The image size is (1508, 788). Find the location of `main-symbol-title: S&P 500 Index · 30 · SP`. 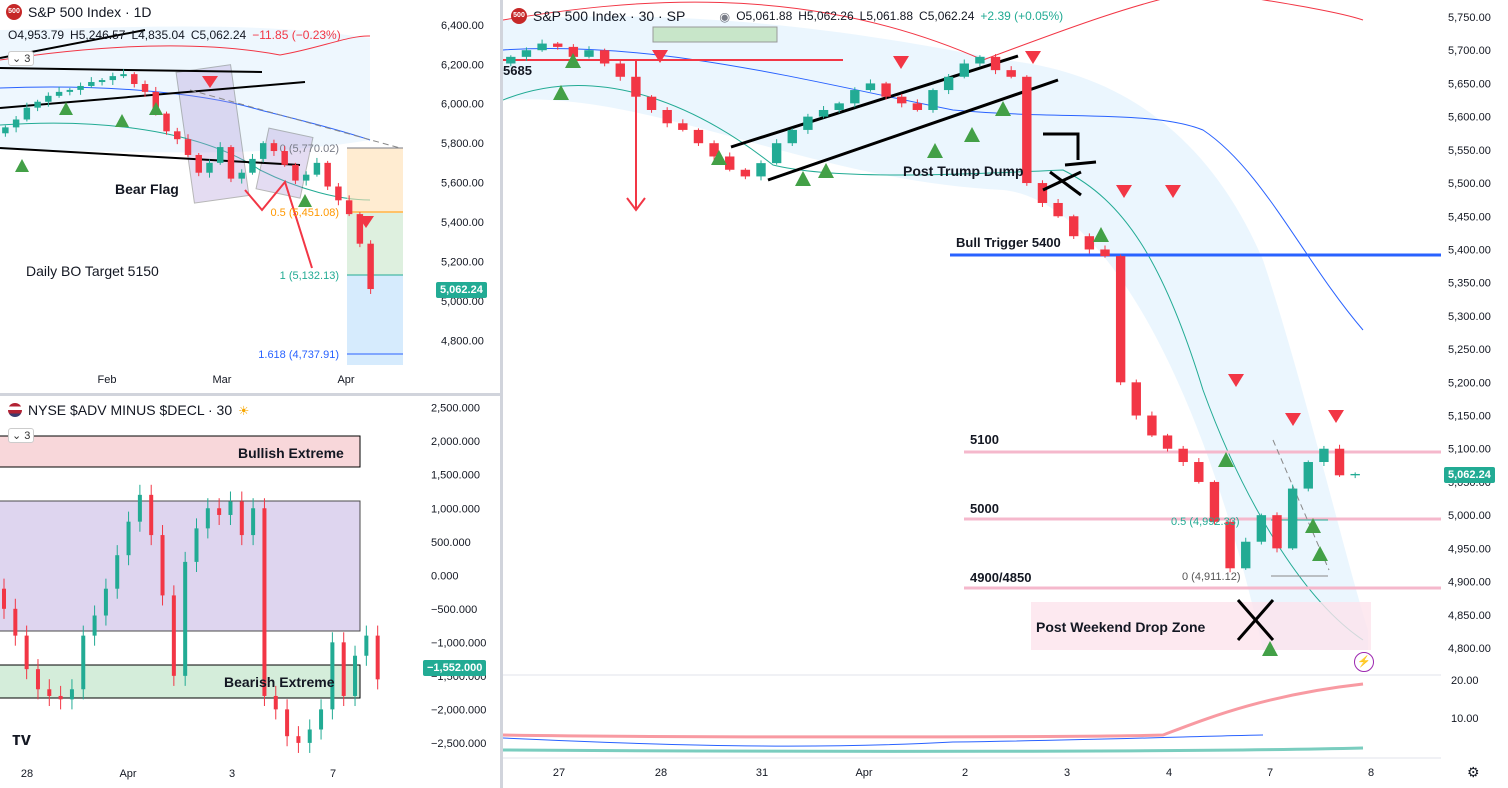

main-symbol-title: S&P 500 Index · 30 · SP is located at coordinates (609, 16).